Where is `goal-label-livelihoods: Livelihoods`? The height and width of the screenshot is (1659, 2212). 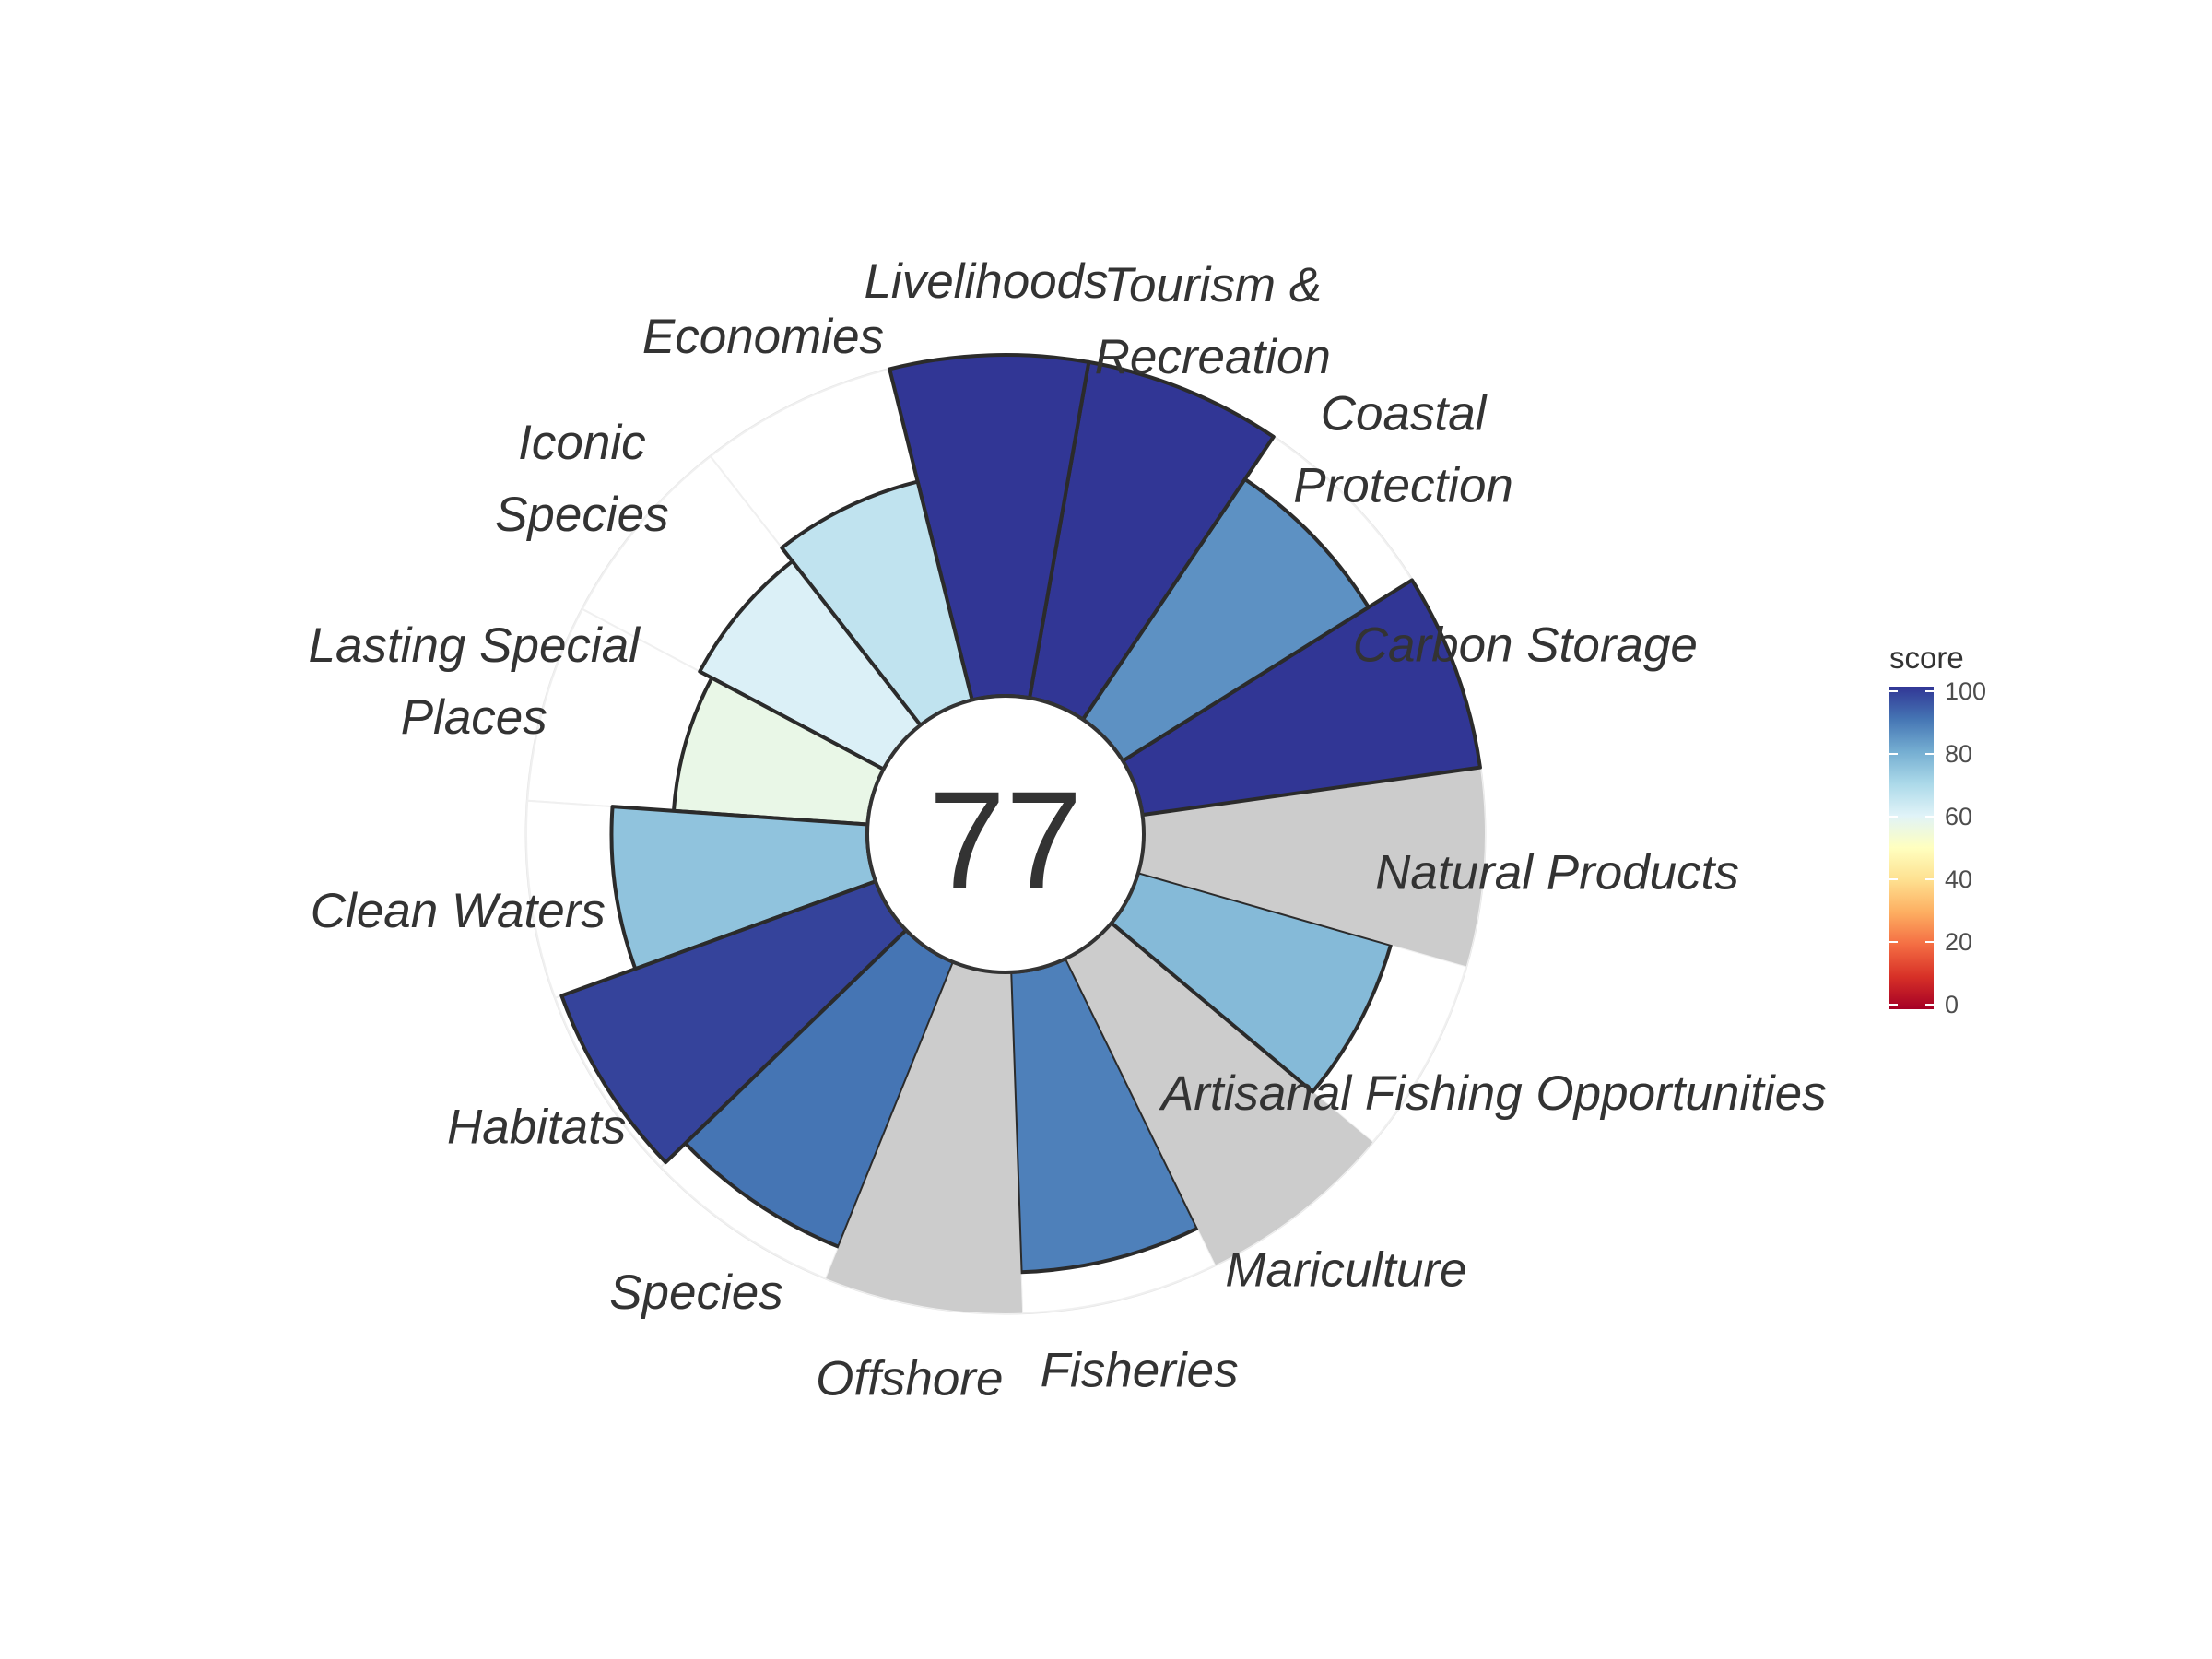 goal-label-livelihoods: Livelihoods is located at coordinates (986, 281).